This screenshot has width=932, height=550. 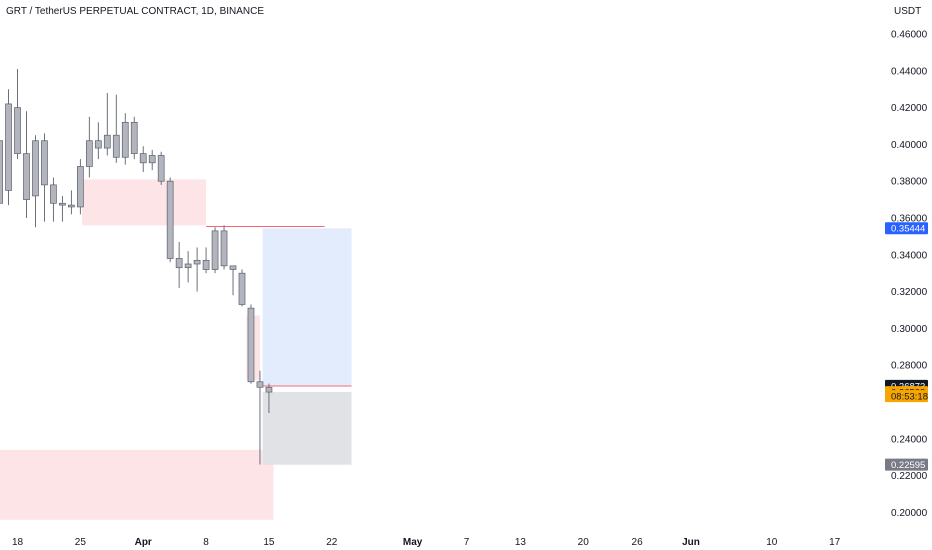 I want to click on price-tick-label: 0.24000, so click(x=909, y=439).